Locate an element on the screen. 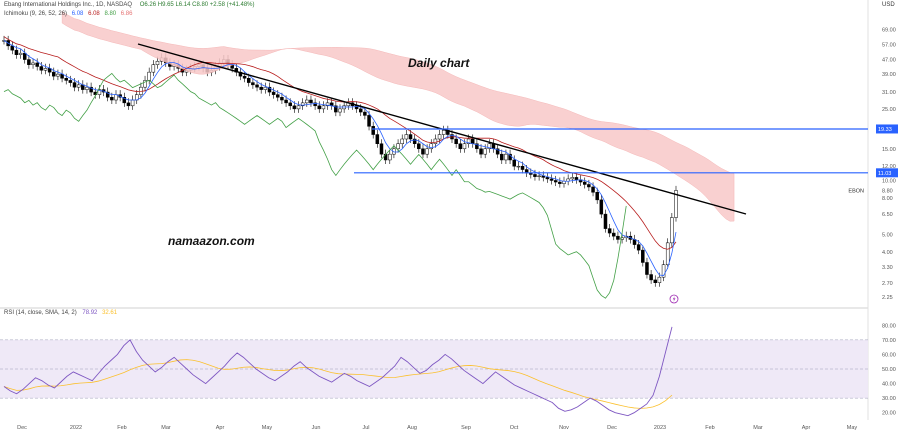  x-axis-label: 2023 is located at coordinates (660, 428).